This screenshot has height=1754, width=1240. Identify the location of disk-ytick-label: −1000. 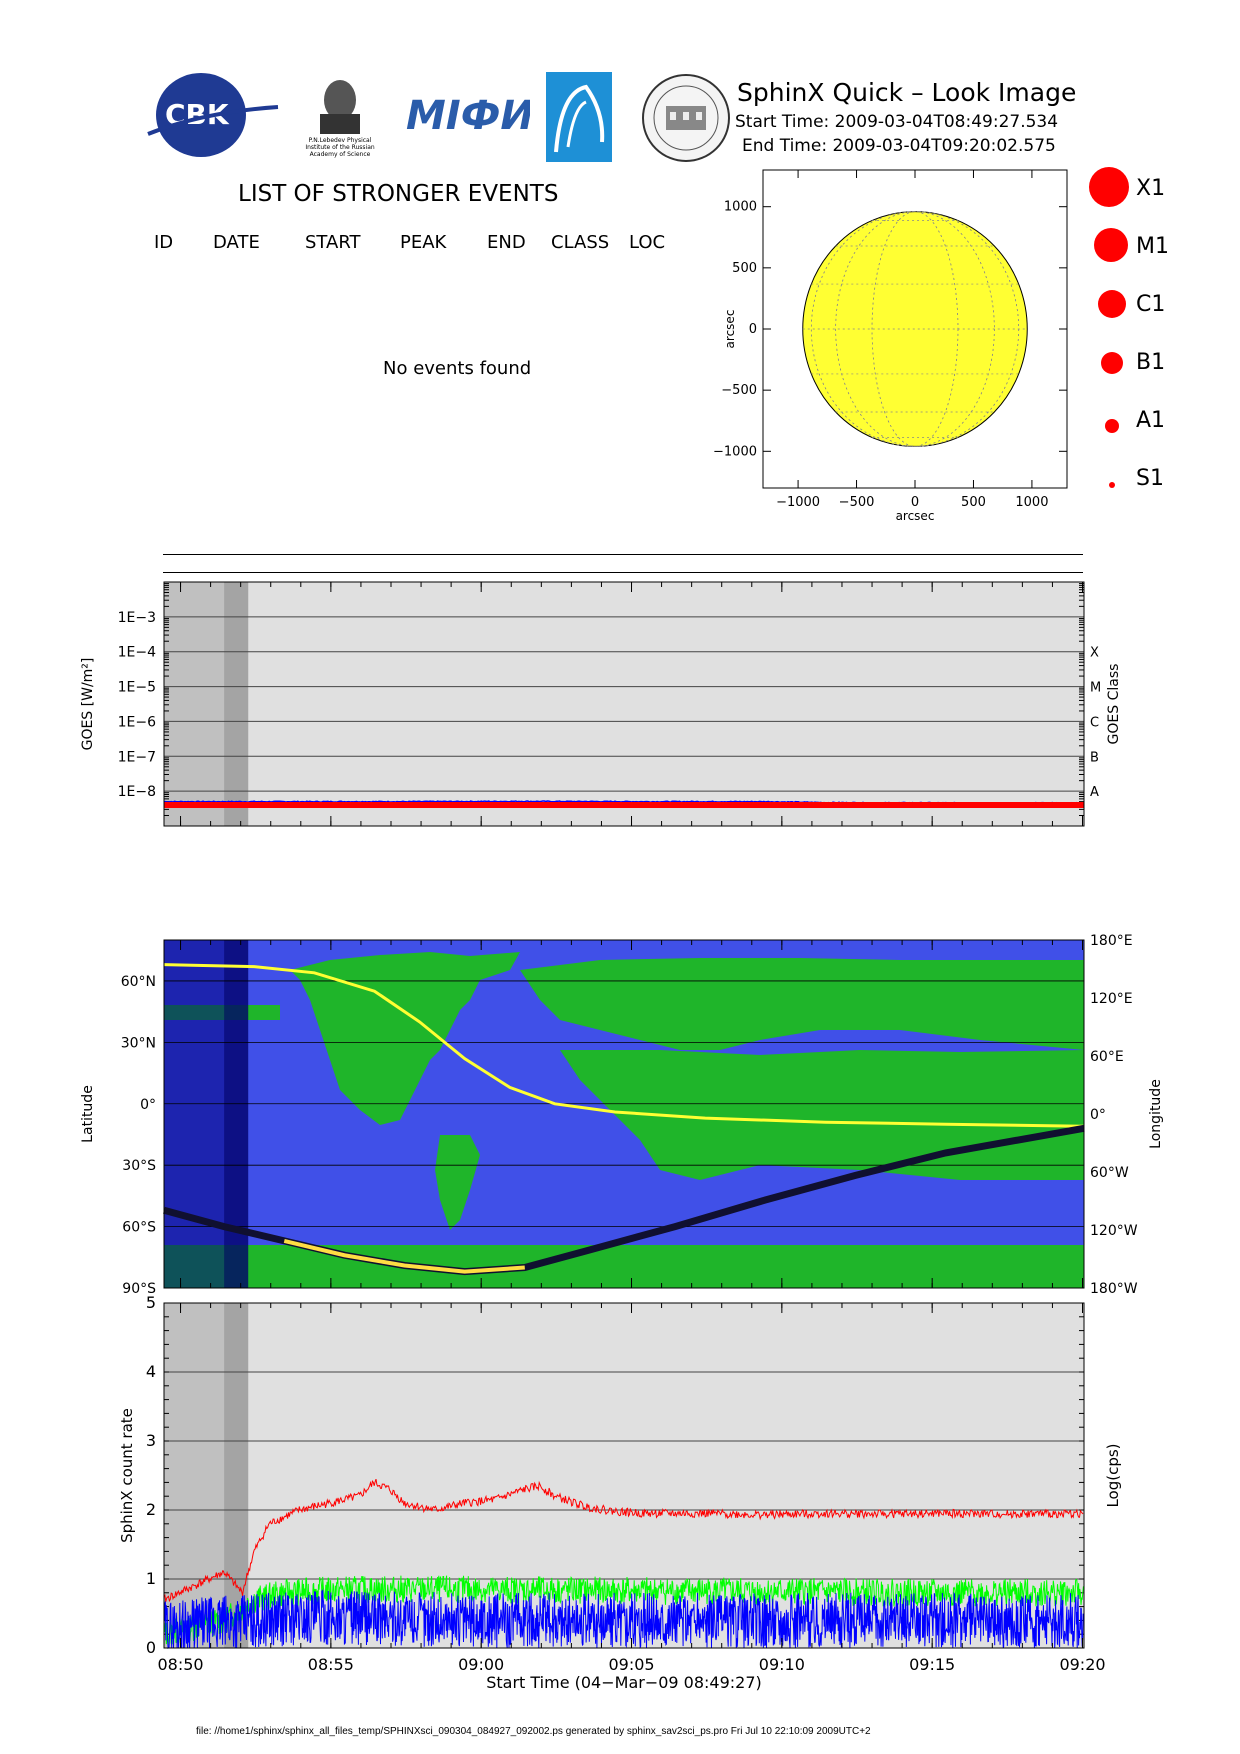
(735, 451).